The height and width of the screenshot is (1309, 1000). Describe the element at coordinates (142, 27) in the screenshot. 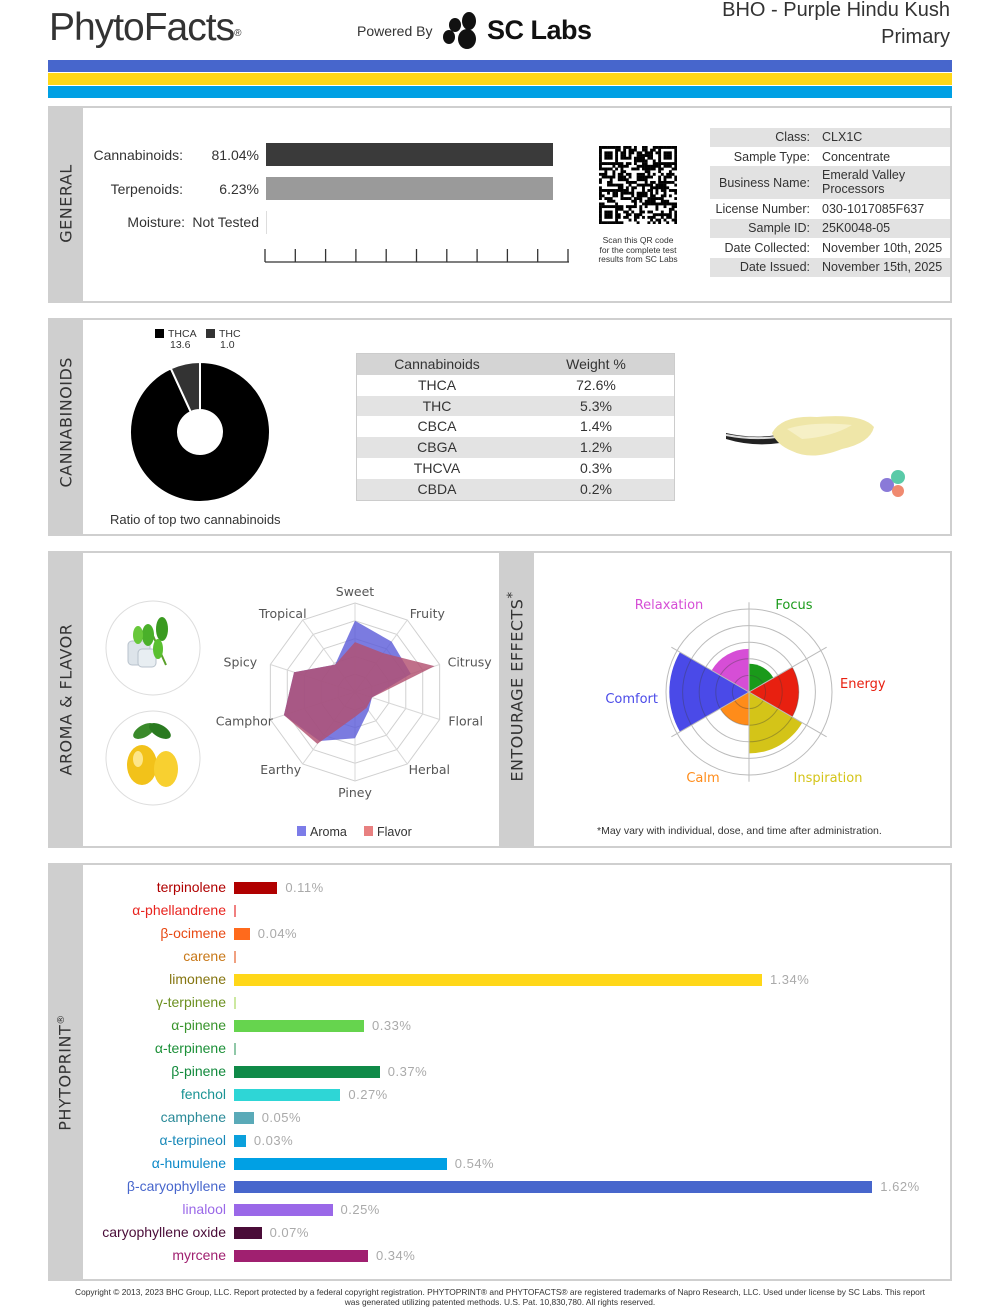

I see `logo-text: PhytoFacts` at that location.